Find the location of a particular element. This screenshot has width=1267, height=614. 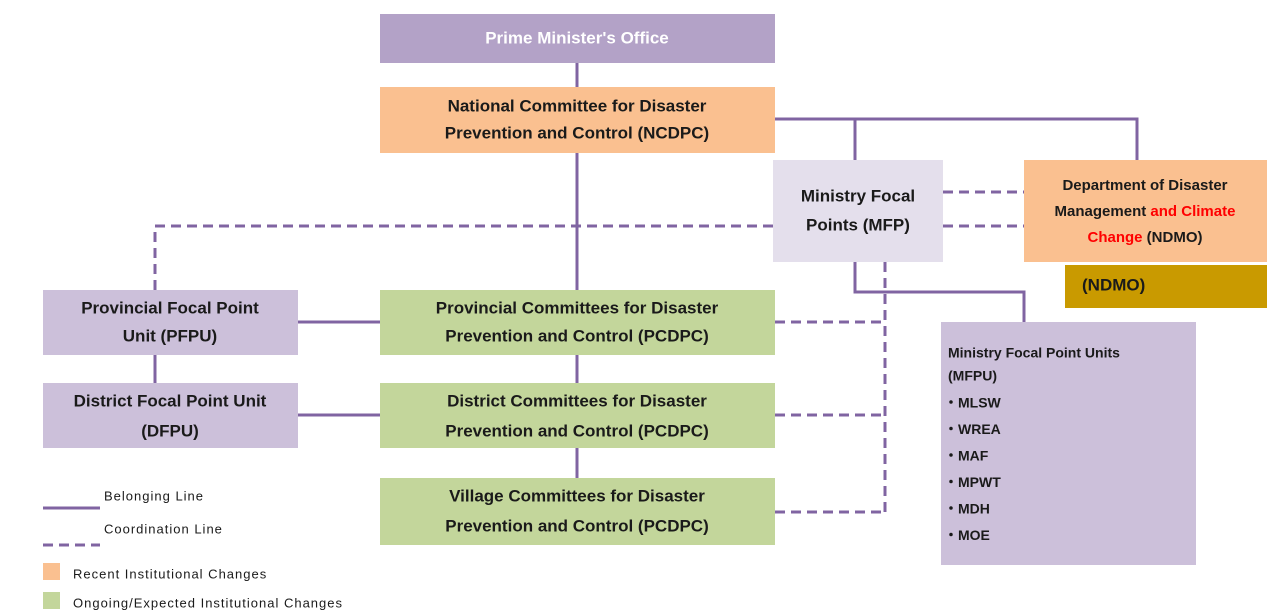

node-label: National Committee for Disaster is located at coordinates (577, 105).